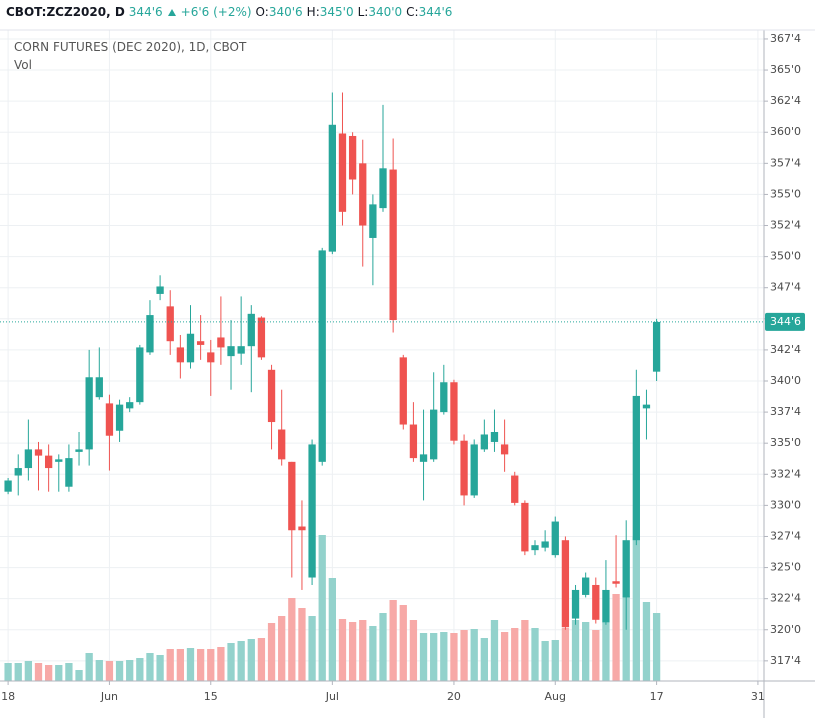 This screenshot has height=718, width=815. I want to click on open-value: 340'6, so click(285, 12).